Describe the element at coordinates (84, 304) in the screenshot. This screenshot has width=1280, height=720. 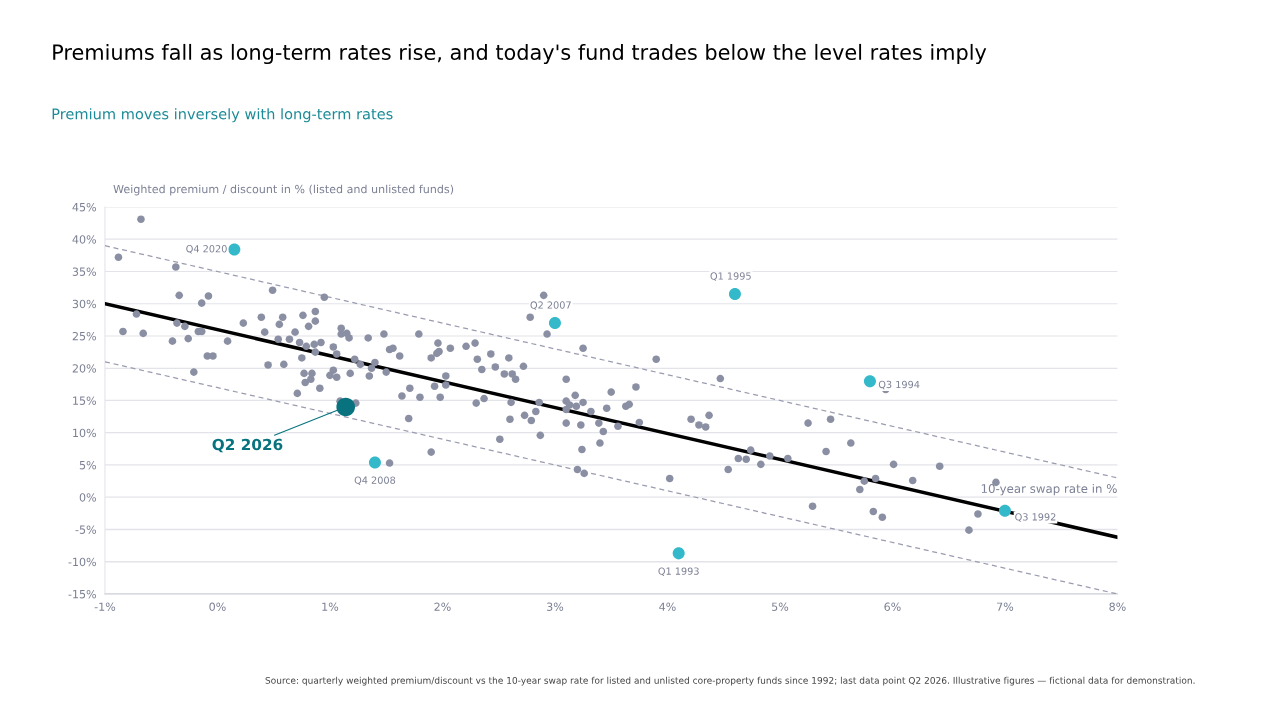
I see `y-tick-label: 30%` at that location.